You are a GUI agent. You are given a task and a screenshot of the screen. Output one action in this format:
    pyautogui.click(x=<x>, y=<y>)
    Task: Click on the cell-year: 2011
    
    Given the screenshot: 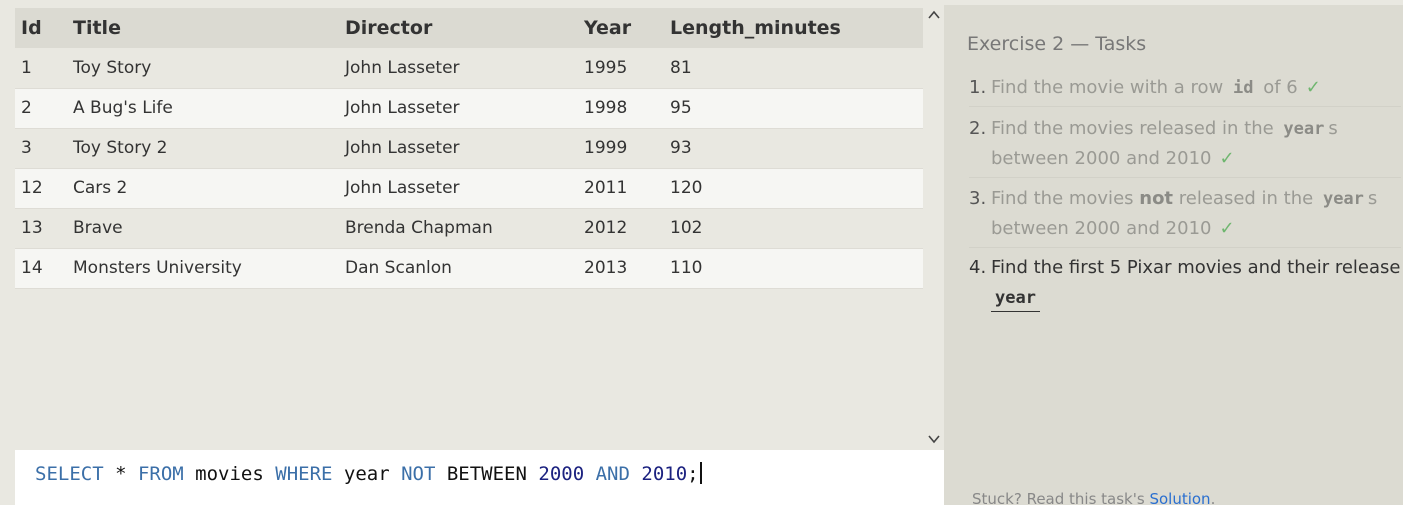 What is the action you would take?
    pyautogui.click(x=621, y=188)
    